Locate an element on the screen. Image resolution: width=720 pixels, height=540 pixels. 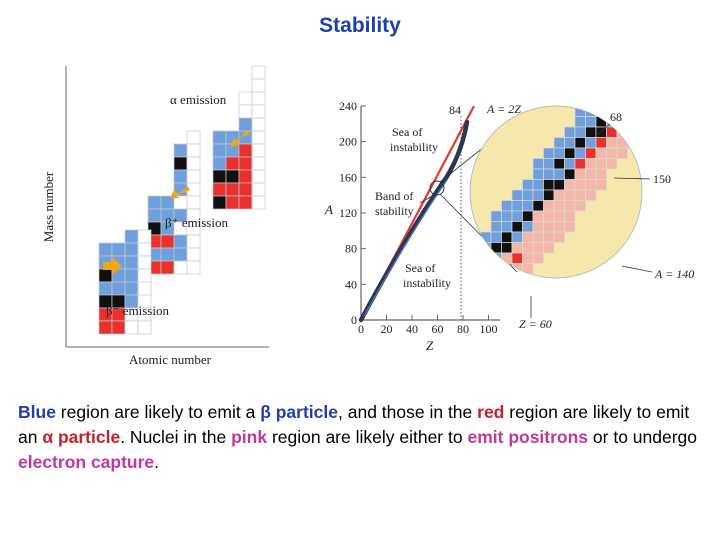
beta-minus-arrow-icon is located at coordinates (112, 266).